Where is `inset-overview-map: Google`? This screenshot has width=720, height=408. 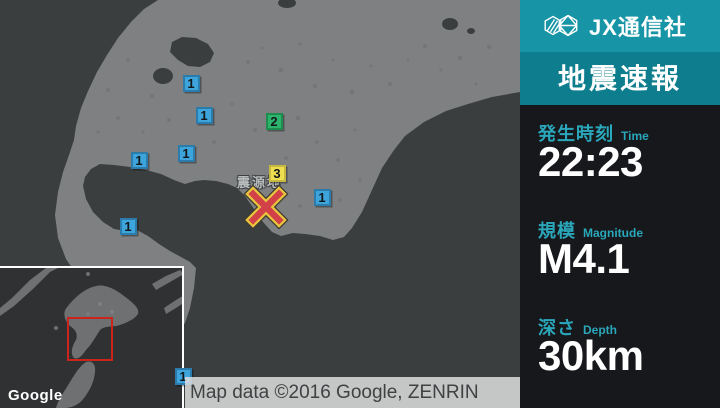
inset-overview-map: Google is located at coordinates (92, 337).